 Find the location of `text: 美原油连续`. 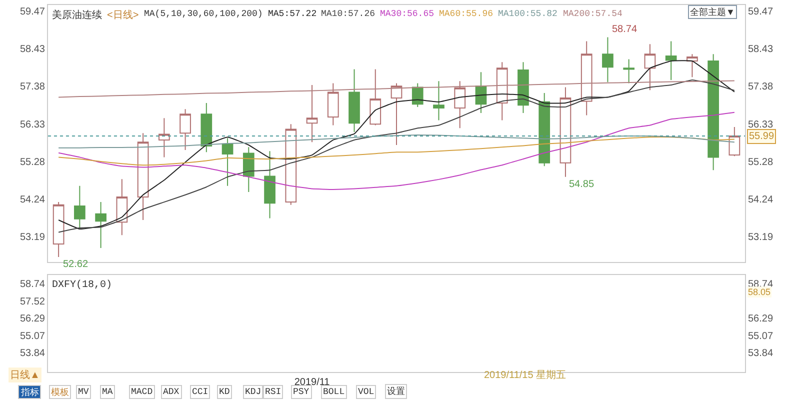

text: 美原油连续 is located at coordinates (77, 15).